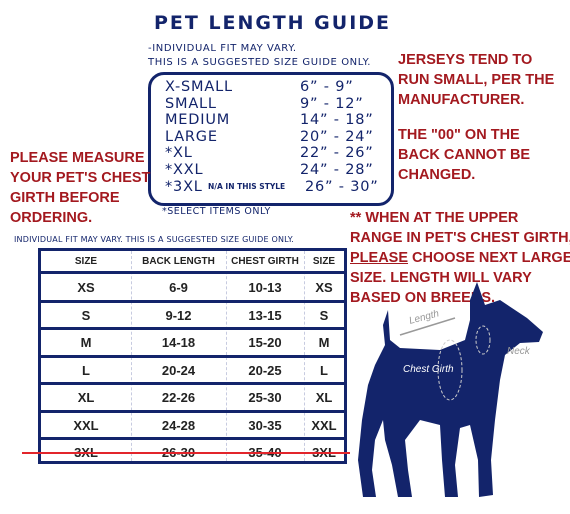  I want to click on size-name: *XL, so click(179, 153).